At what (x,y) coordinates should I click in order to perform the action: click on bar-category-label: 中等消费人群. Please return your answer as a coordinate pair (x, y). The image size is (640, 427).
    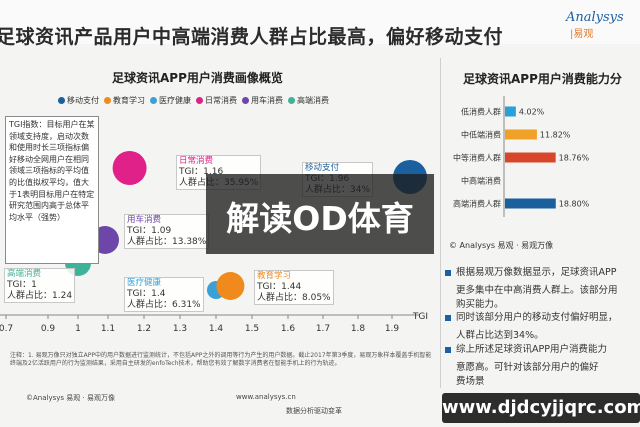
    Looking at the image, I should click on (477, 158).